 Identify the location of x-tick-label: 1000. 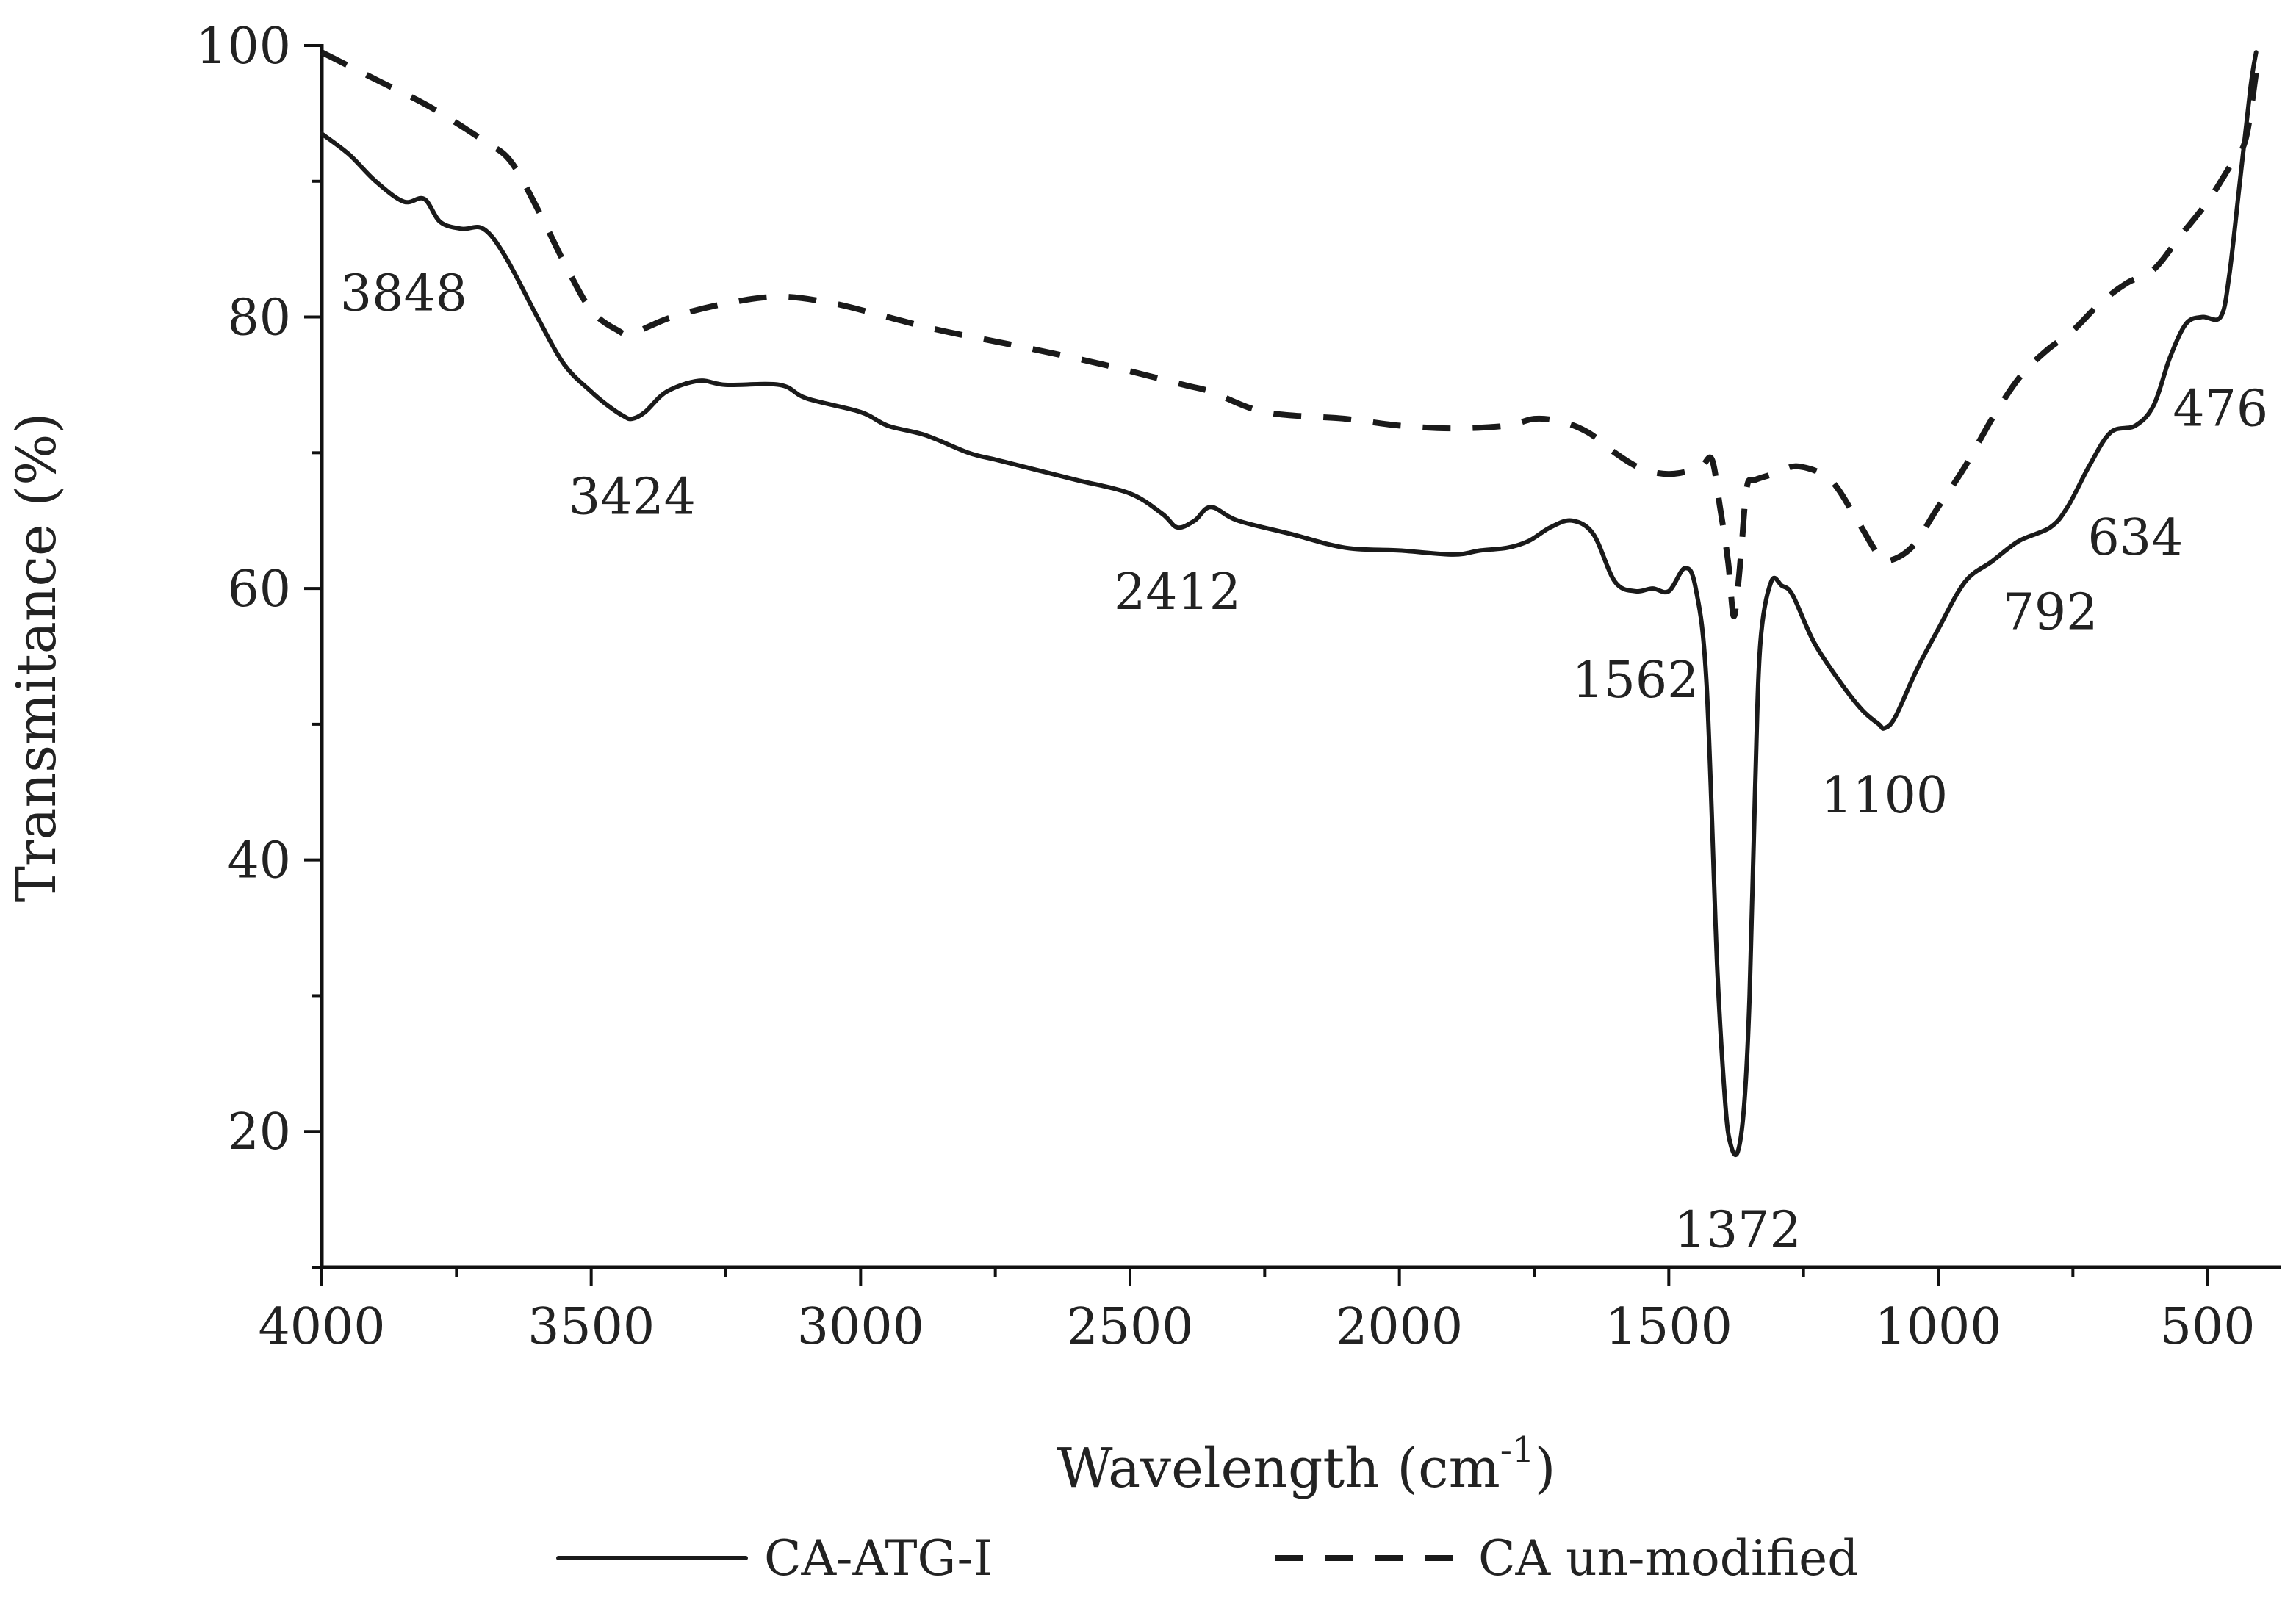
(1937, 1327).